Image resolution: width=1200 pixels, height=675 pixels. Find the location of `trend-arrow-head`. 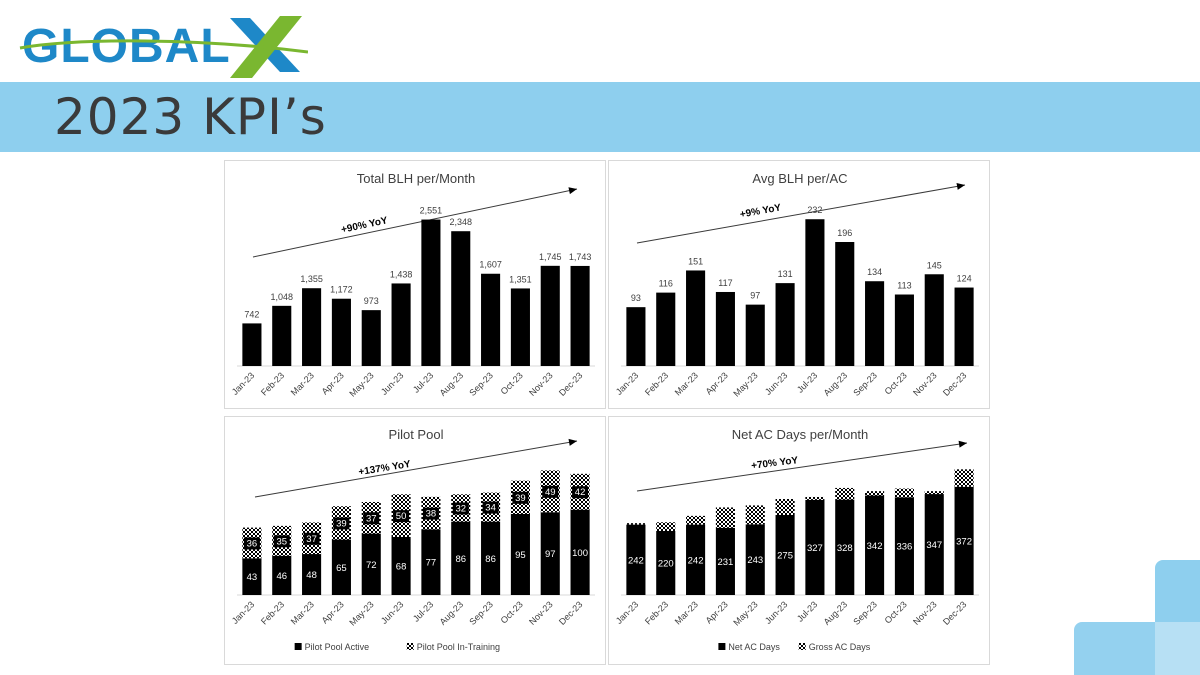

trend-arrow-head is located at coordinates (962, 444).